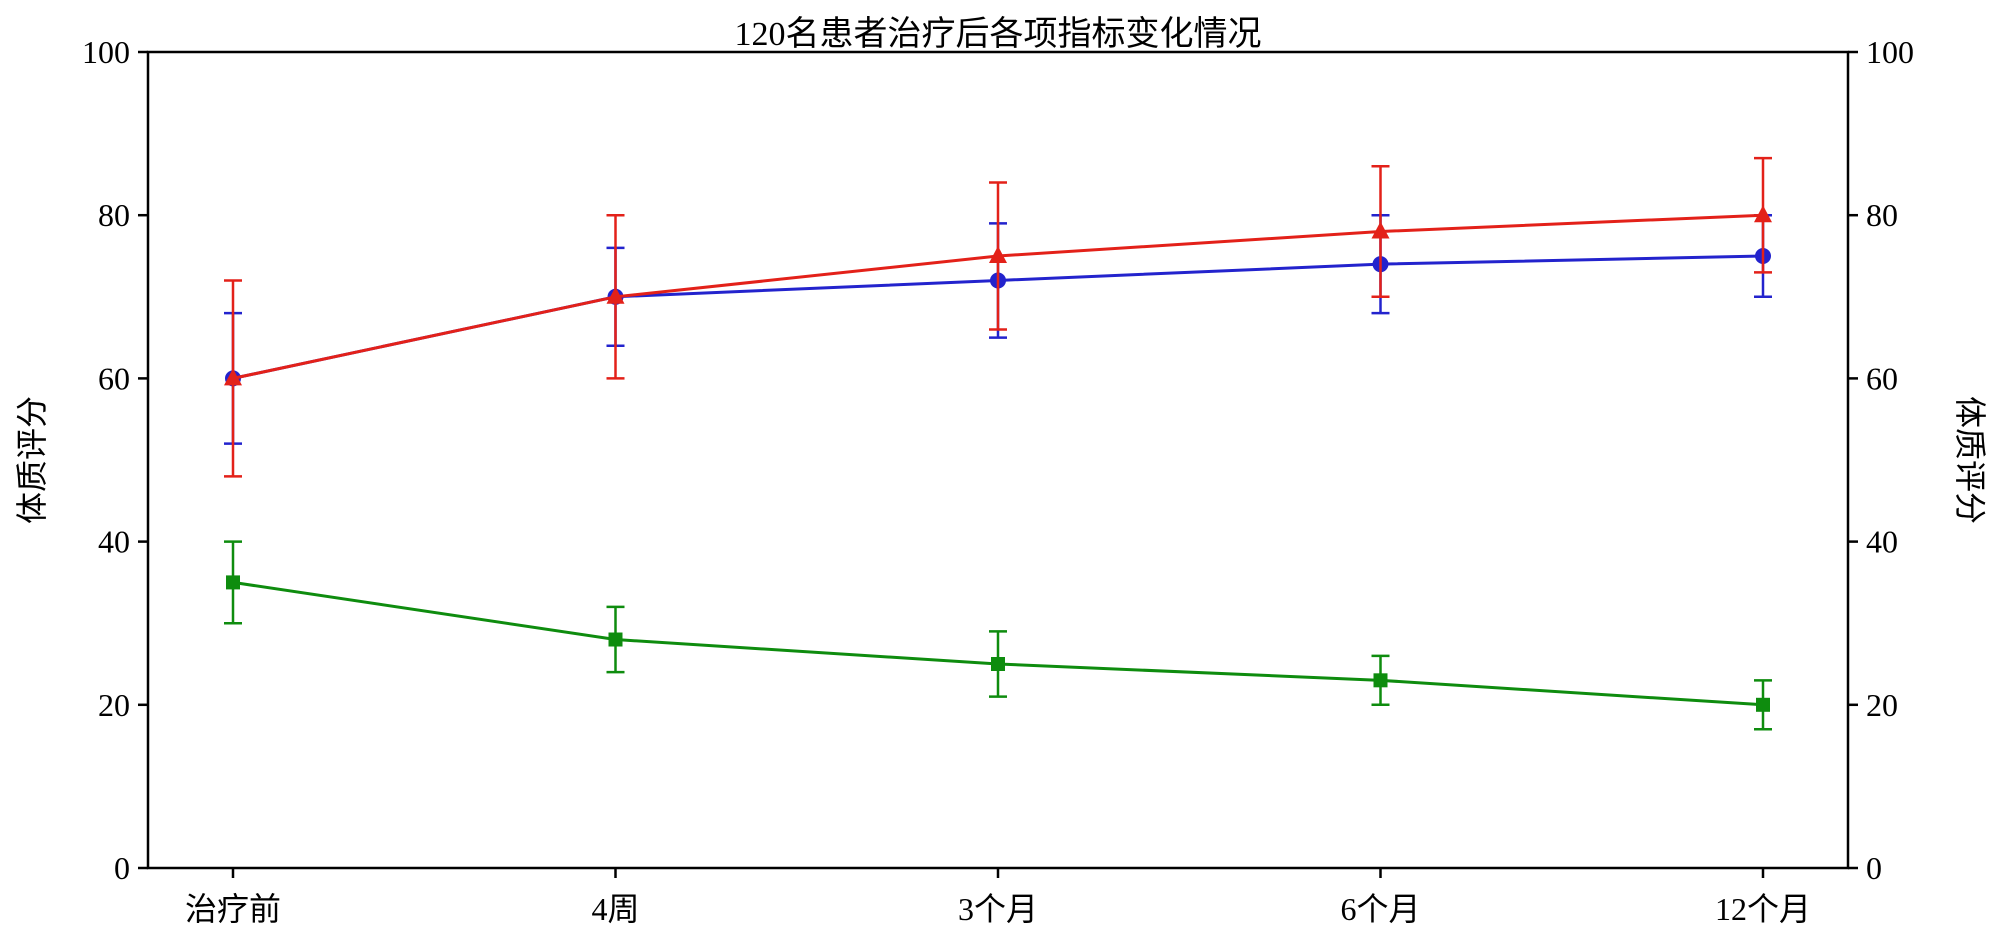  I want to click on y-tick-label-left: 0, so click(122, 868).